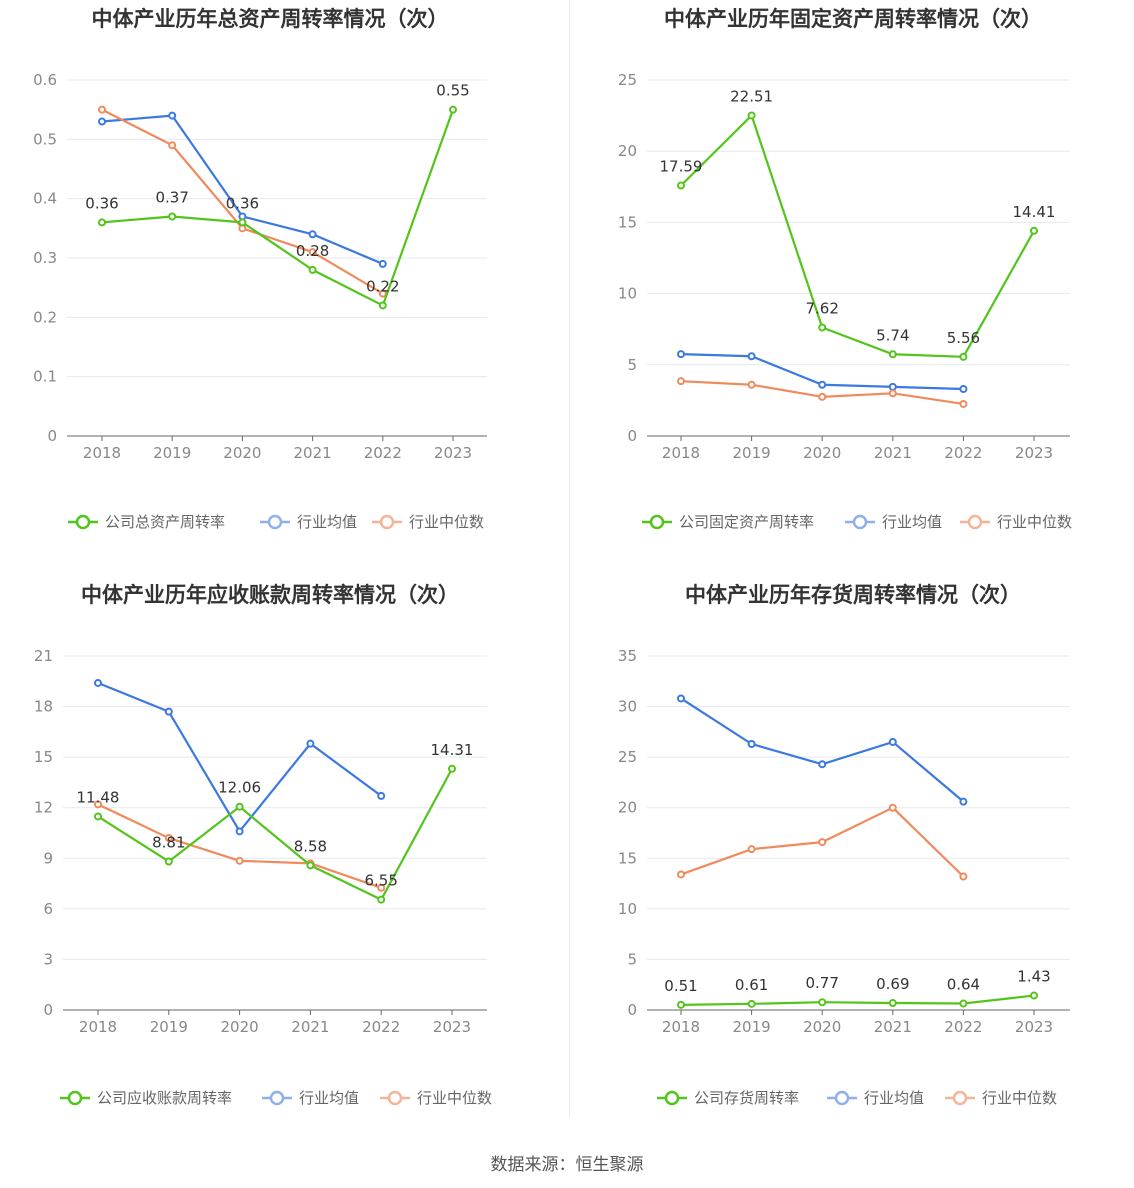  Describe the element at coordinates (43, 656) in the screenshot. I see `y-tick-label: 21` at that location.